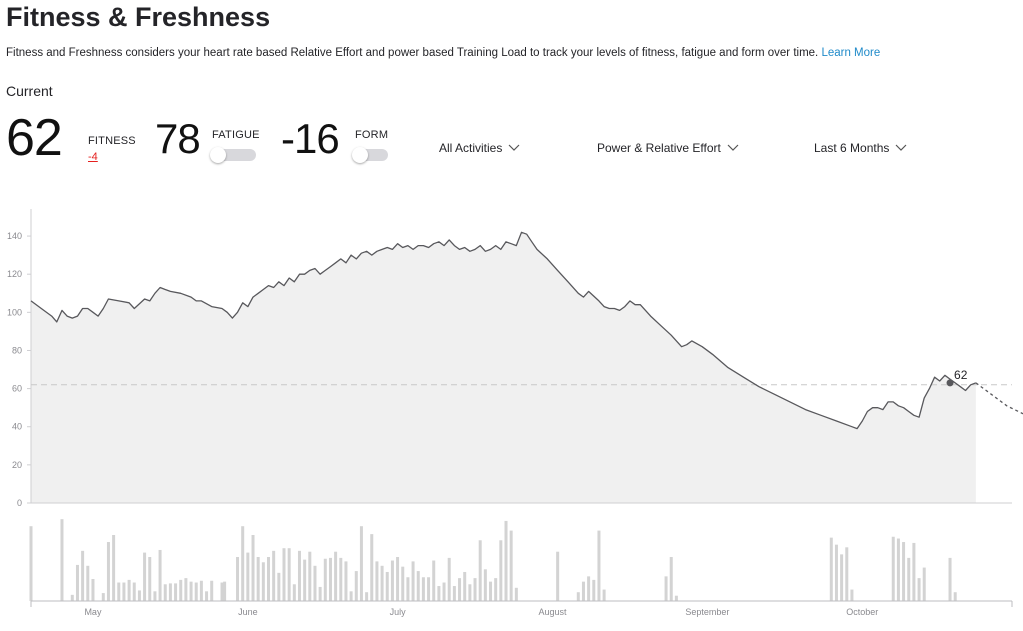 This screenshot has height=631, width=1023. What do you see at coordinates (93, 612) in the screenshot?
I see `x-month-label: May` at bounding box center [93, 612].